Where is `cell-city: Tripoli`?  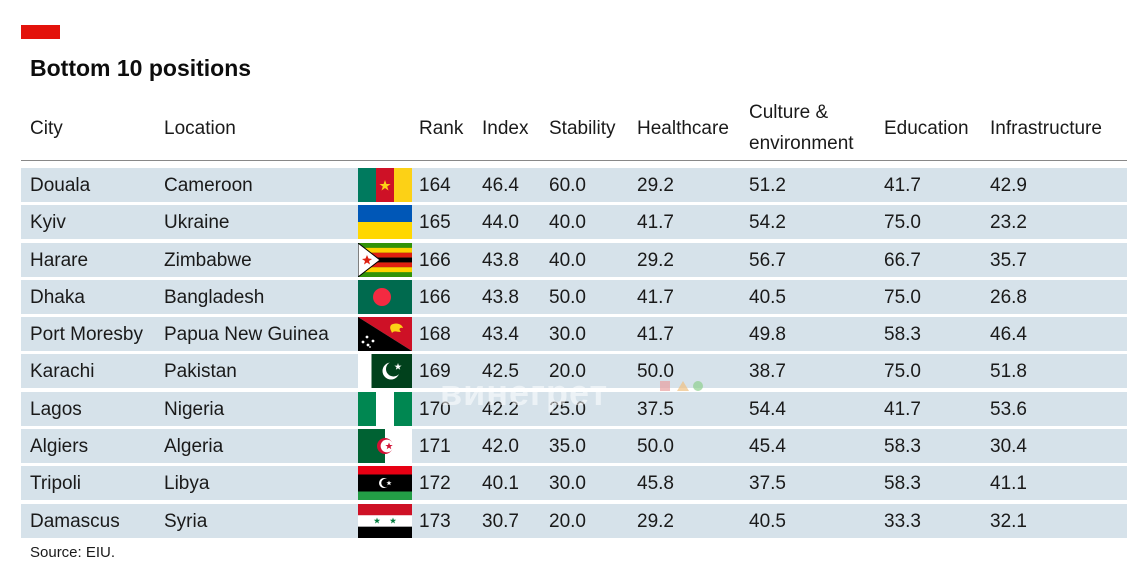 cell-city: Tripoli is located at coordinates (56, 484).